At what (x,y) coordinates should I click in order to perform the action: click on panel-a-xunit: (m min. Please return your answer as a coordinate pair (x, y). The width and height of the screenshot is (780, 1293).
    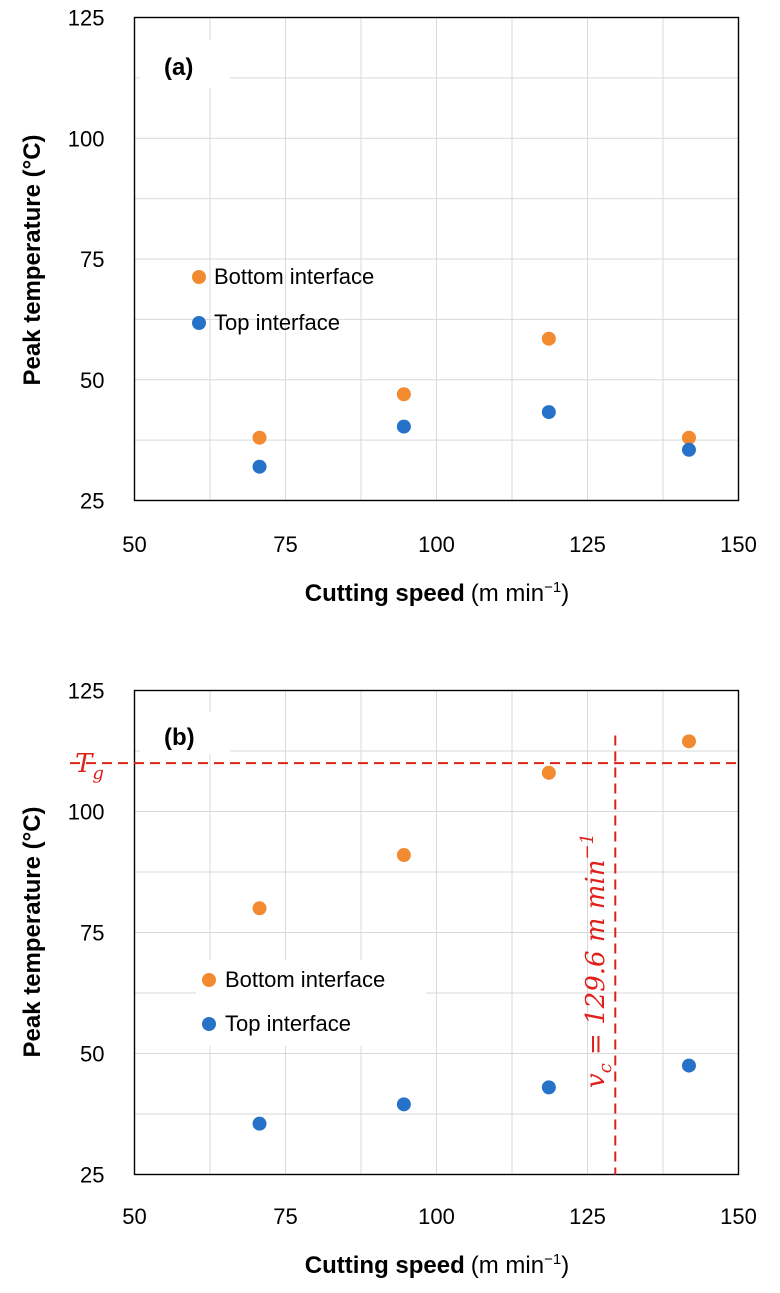
    Looking at the image, I should click on (507, 593).